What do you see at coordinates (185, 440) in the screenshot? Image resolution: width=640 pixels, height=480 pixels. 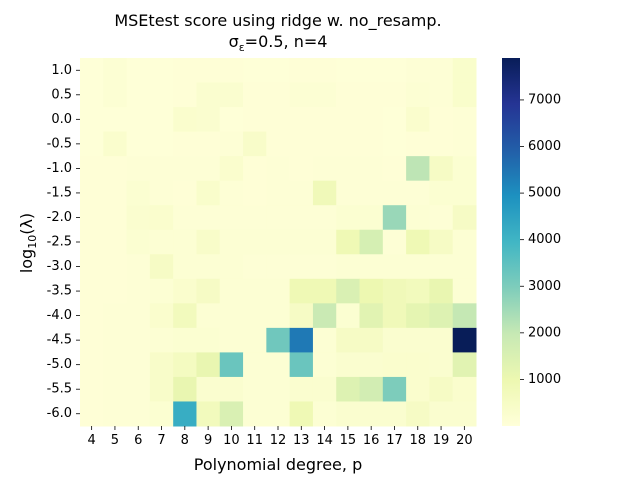 I see `x-tick-label: 8` at bounding box center [185, 440].